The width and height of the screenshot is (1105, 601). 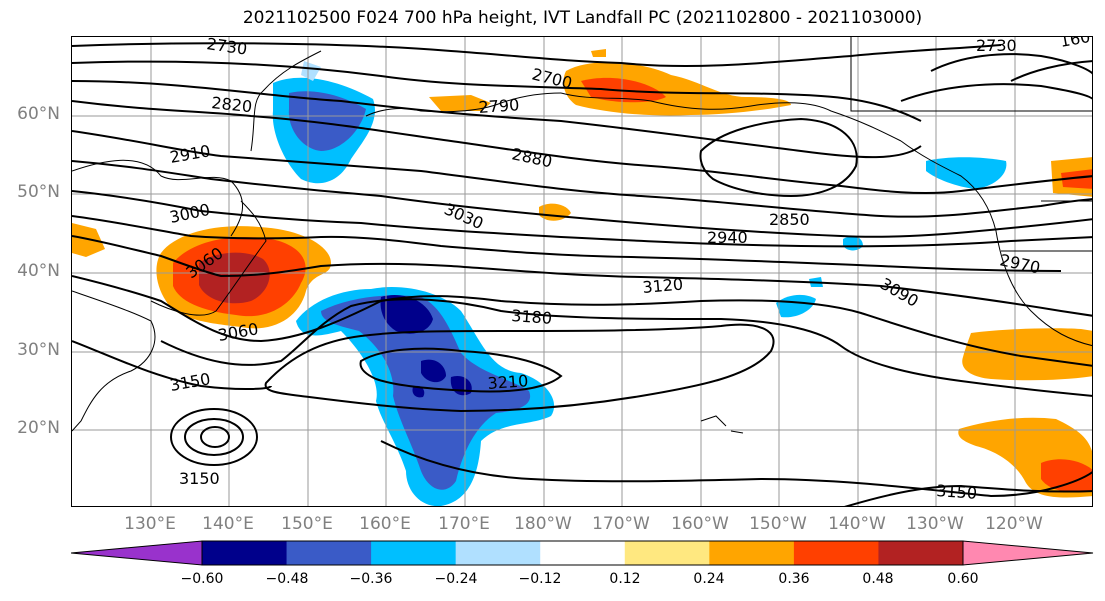 I want to click on negative-anomaly-north-tip, so click(x=311, y=71).